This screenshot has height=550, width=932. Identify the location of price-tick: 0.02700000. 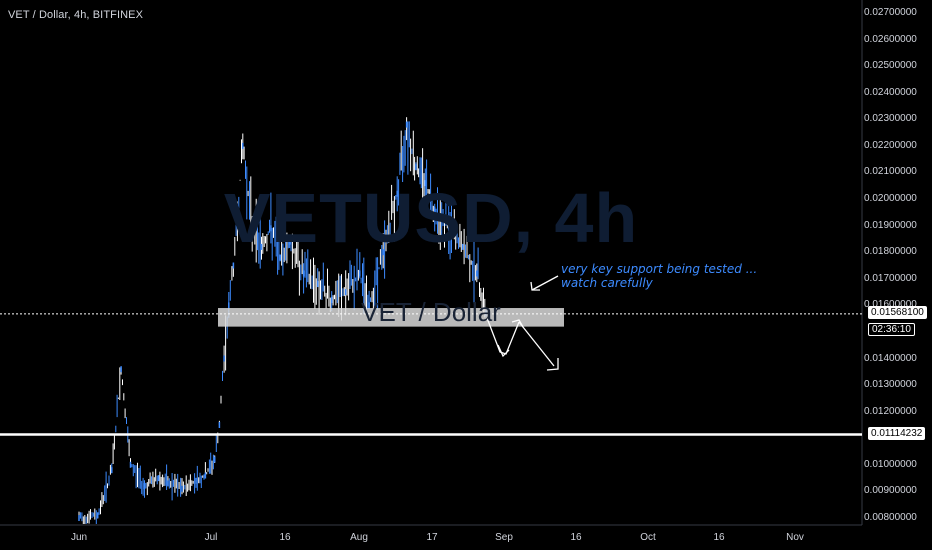
(890, 12).